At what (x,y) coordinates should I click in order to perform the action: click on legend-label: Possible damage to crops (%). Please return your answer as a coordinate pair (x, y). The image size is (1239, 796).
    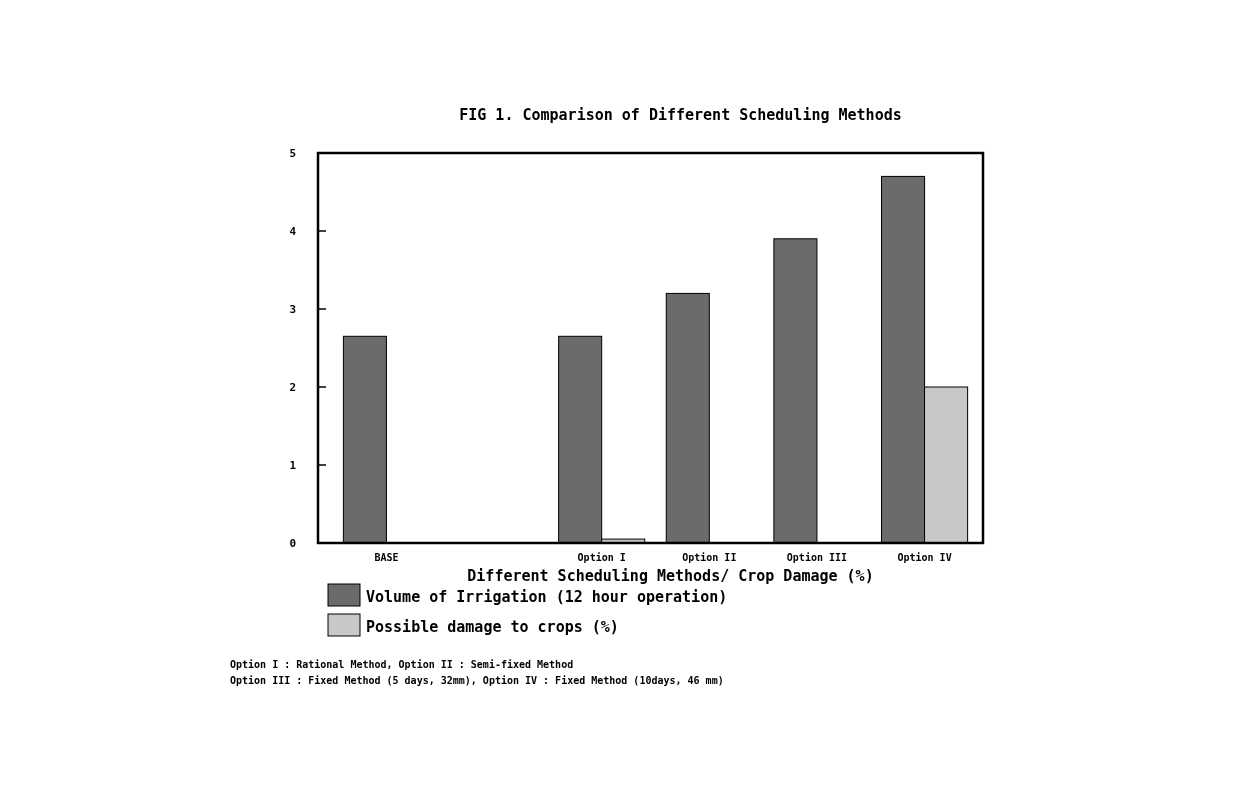
    Looking at the image, I should click on (492, 627).